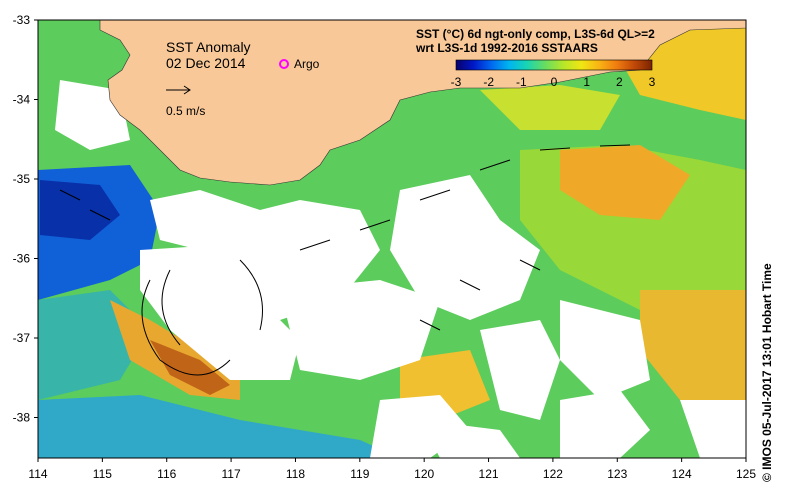 The image size is (790, 492). I want to click on lon-tick-label: 116, so click(166, 474).